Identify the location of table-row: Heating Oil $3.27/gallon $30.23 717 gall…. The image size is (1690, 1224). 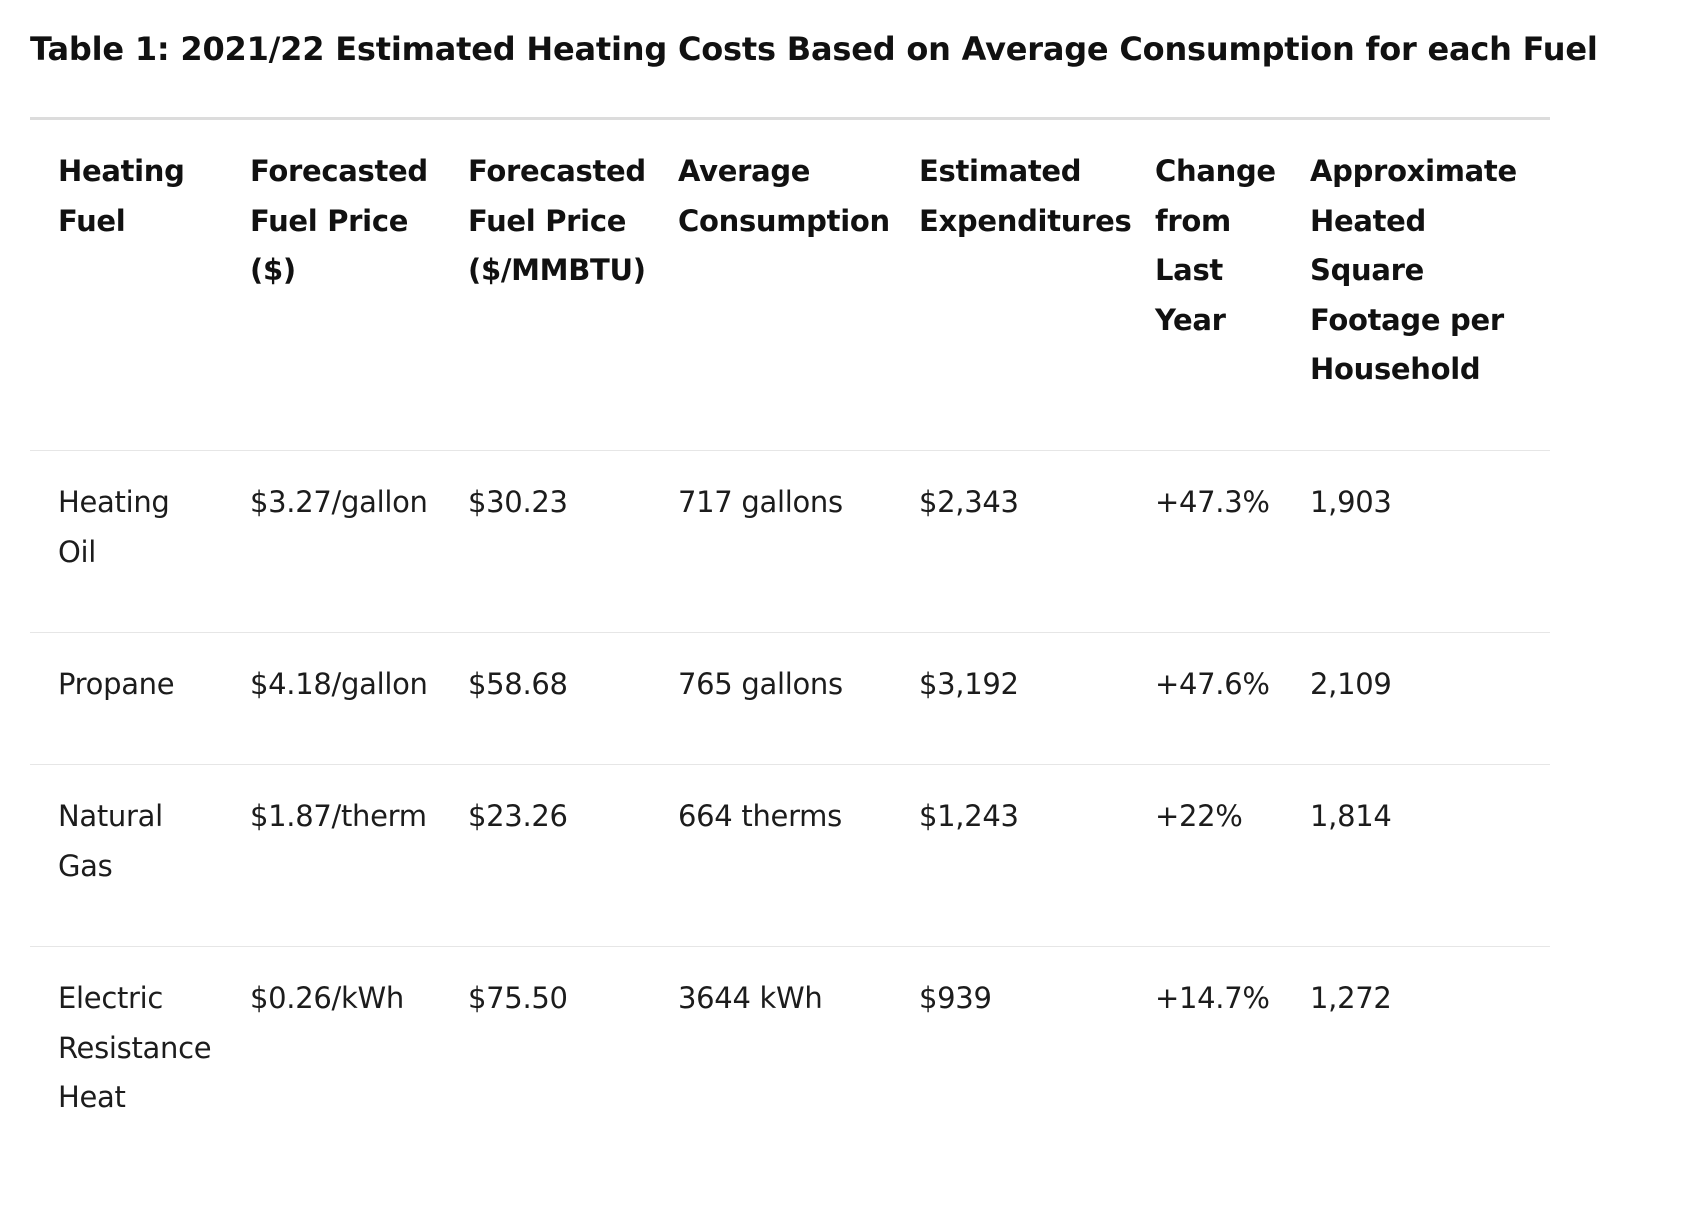
(790, 541).